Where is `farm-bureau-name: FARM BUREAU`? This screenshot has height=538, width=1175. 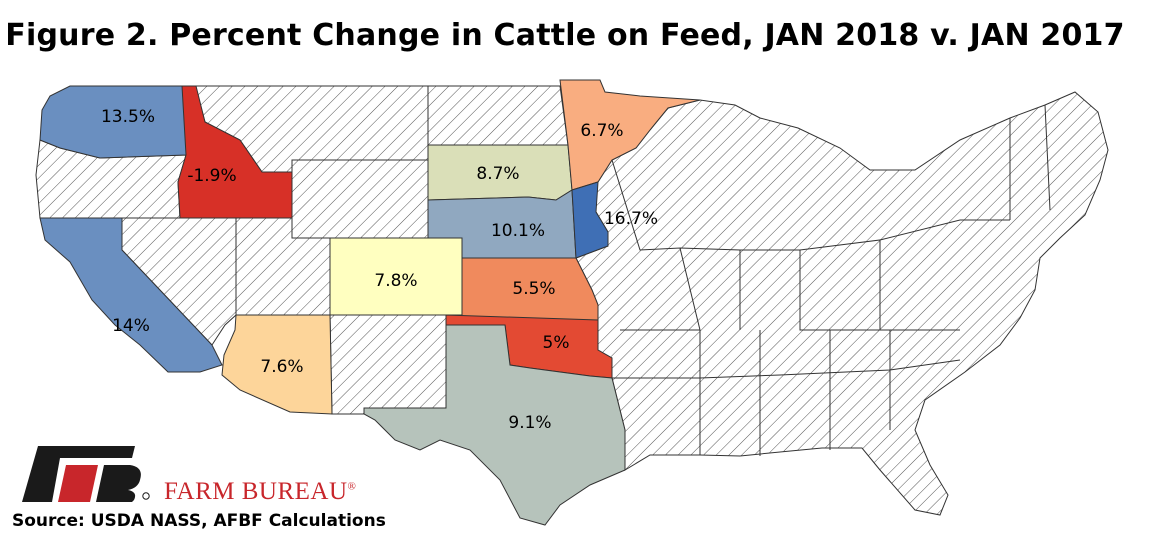 farm-bureau-name: FARM BUREAU is located at coordinates (256, 491).